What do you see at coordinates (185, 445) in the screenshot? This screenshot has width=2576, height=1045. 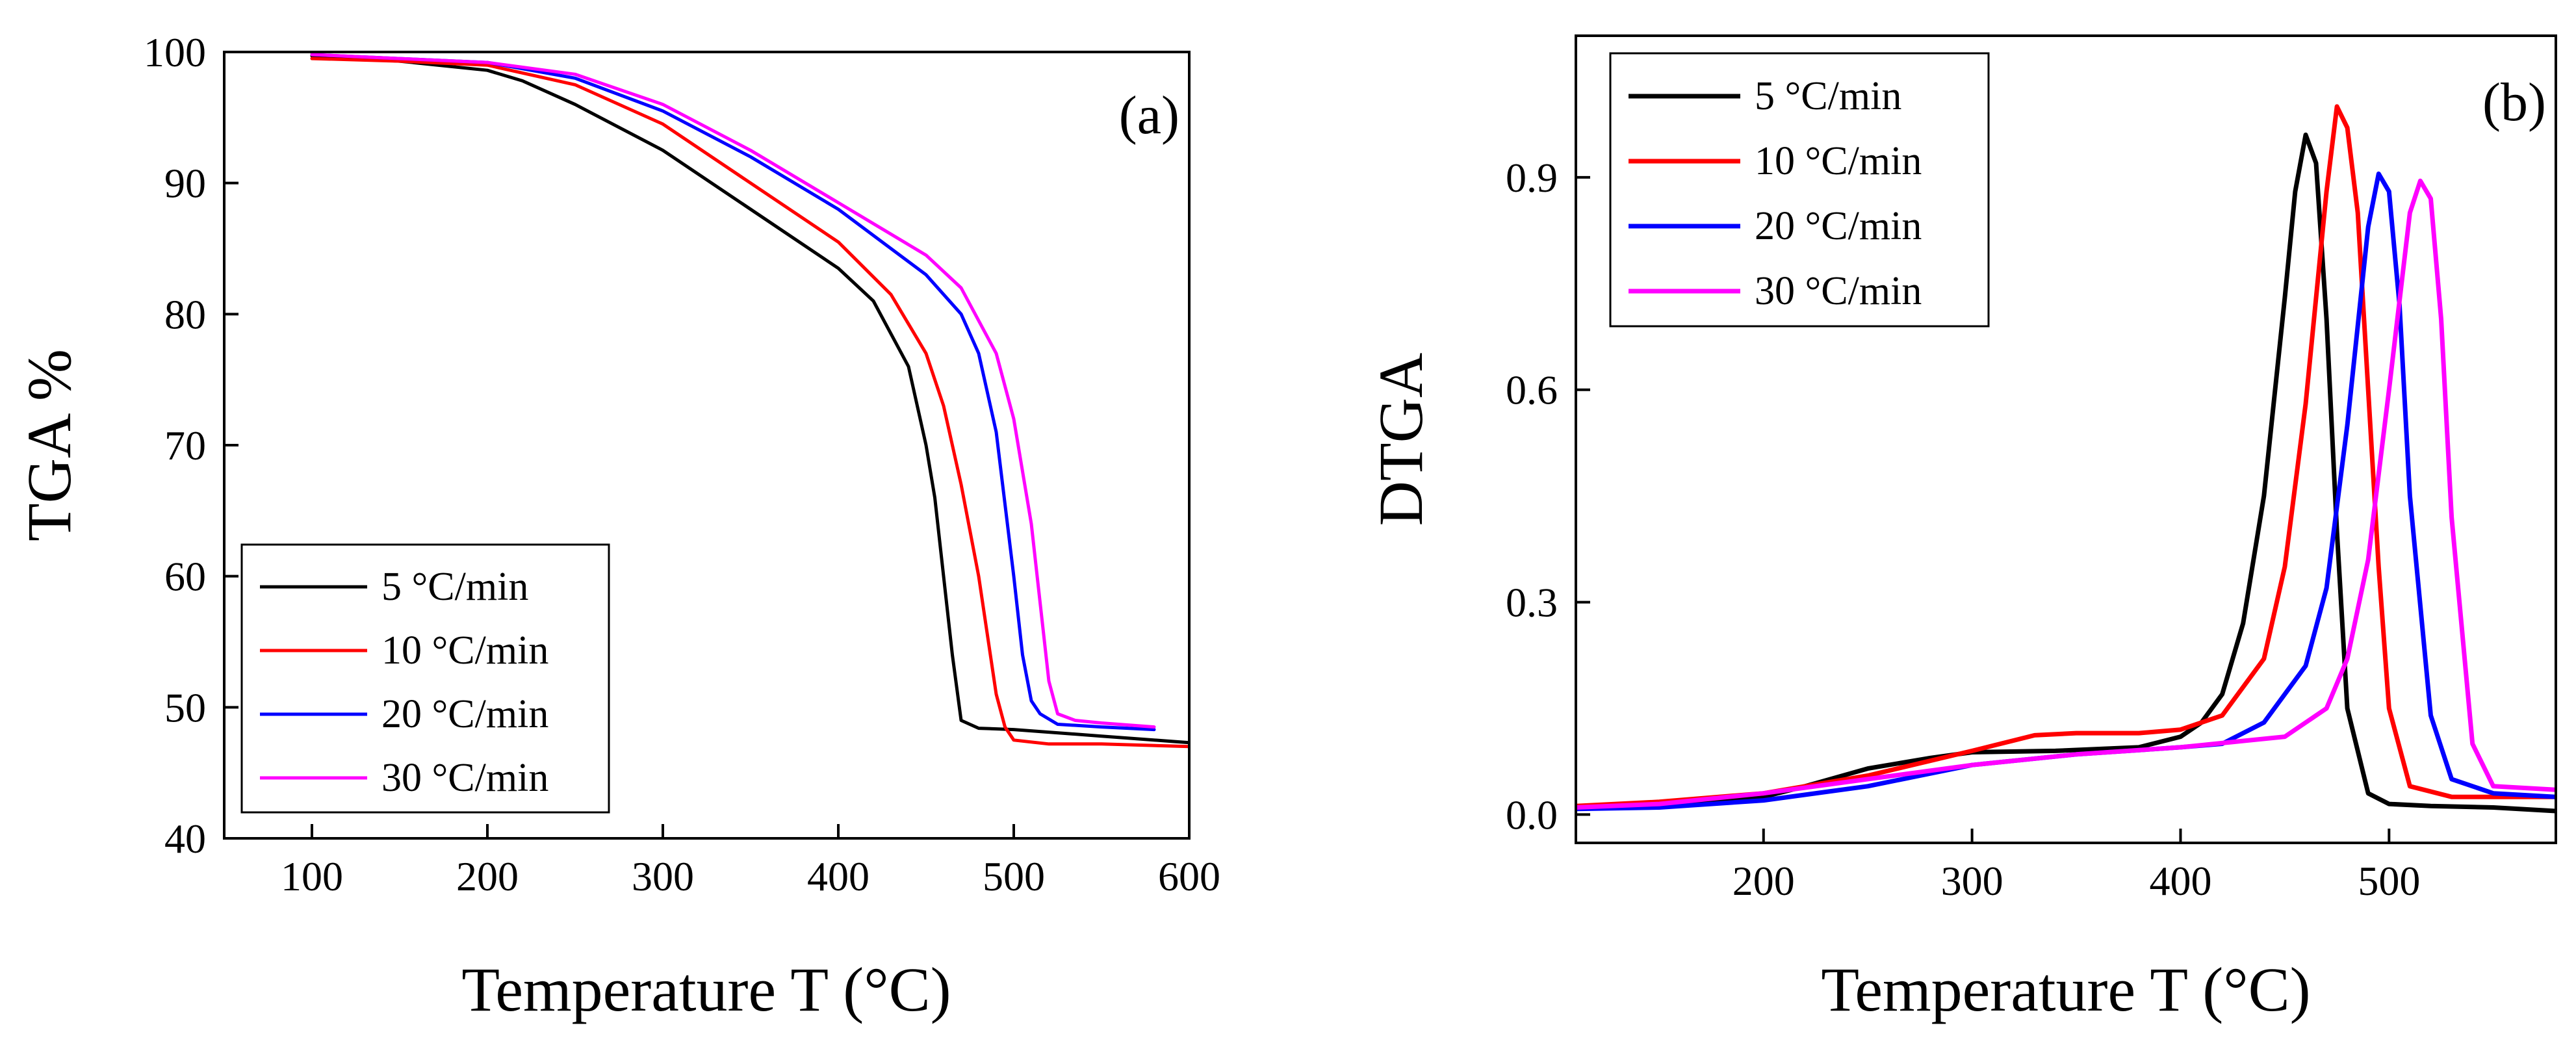 I see `panel-a-y-tick-label: 70` at bounding box center [185, 445].